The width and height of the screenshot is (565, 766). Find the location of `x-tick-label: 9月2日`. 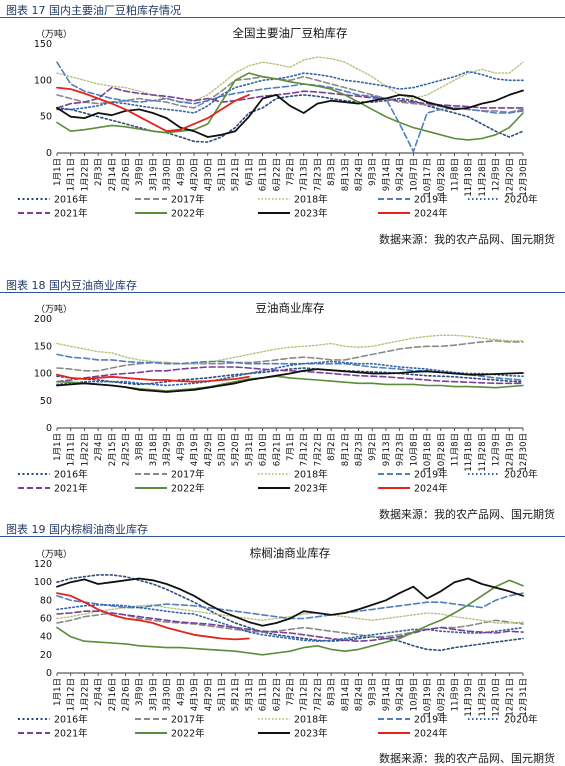

x-tick-label: 9月2日 is located at coordinates (373, 447).